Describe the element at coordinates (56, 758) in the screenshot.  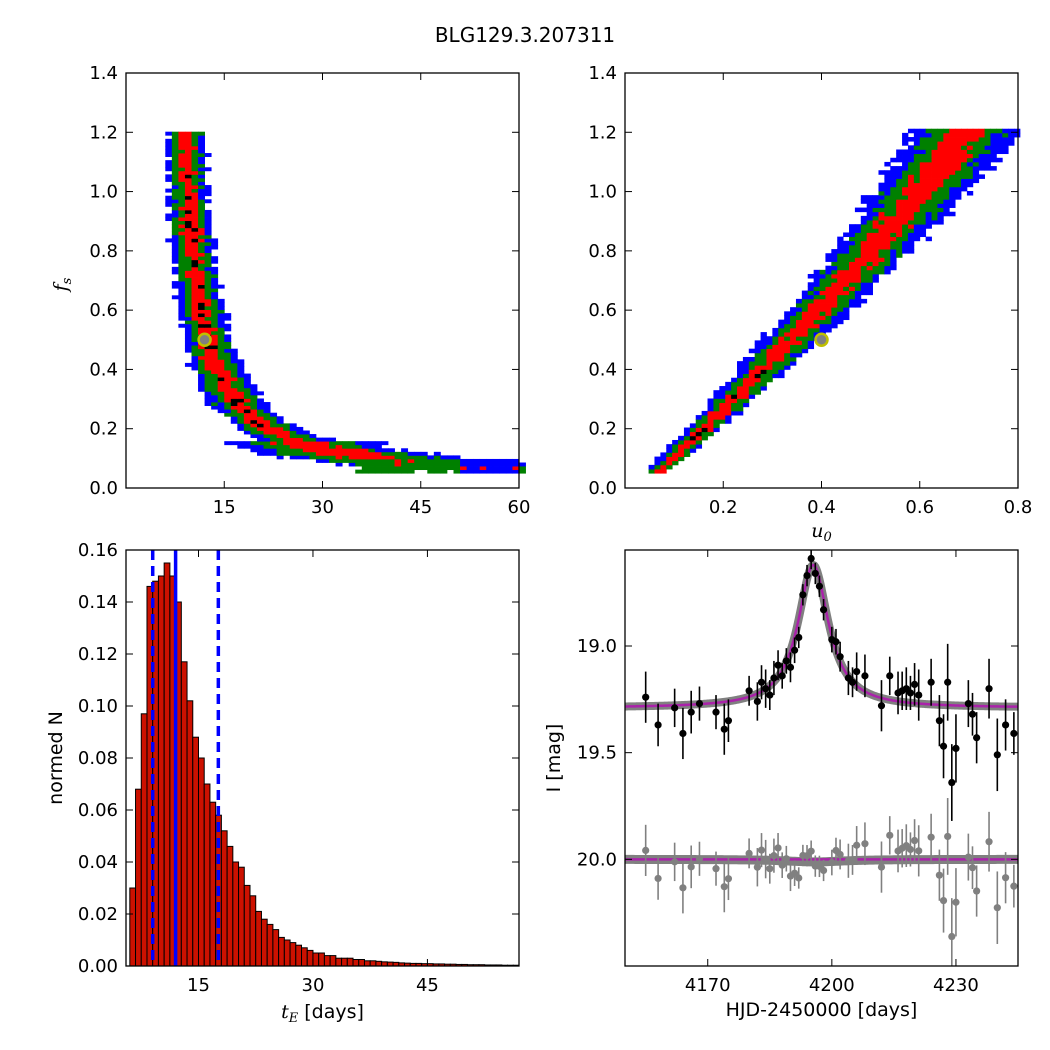
I see `y-axis-label: normed N` at that location.